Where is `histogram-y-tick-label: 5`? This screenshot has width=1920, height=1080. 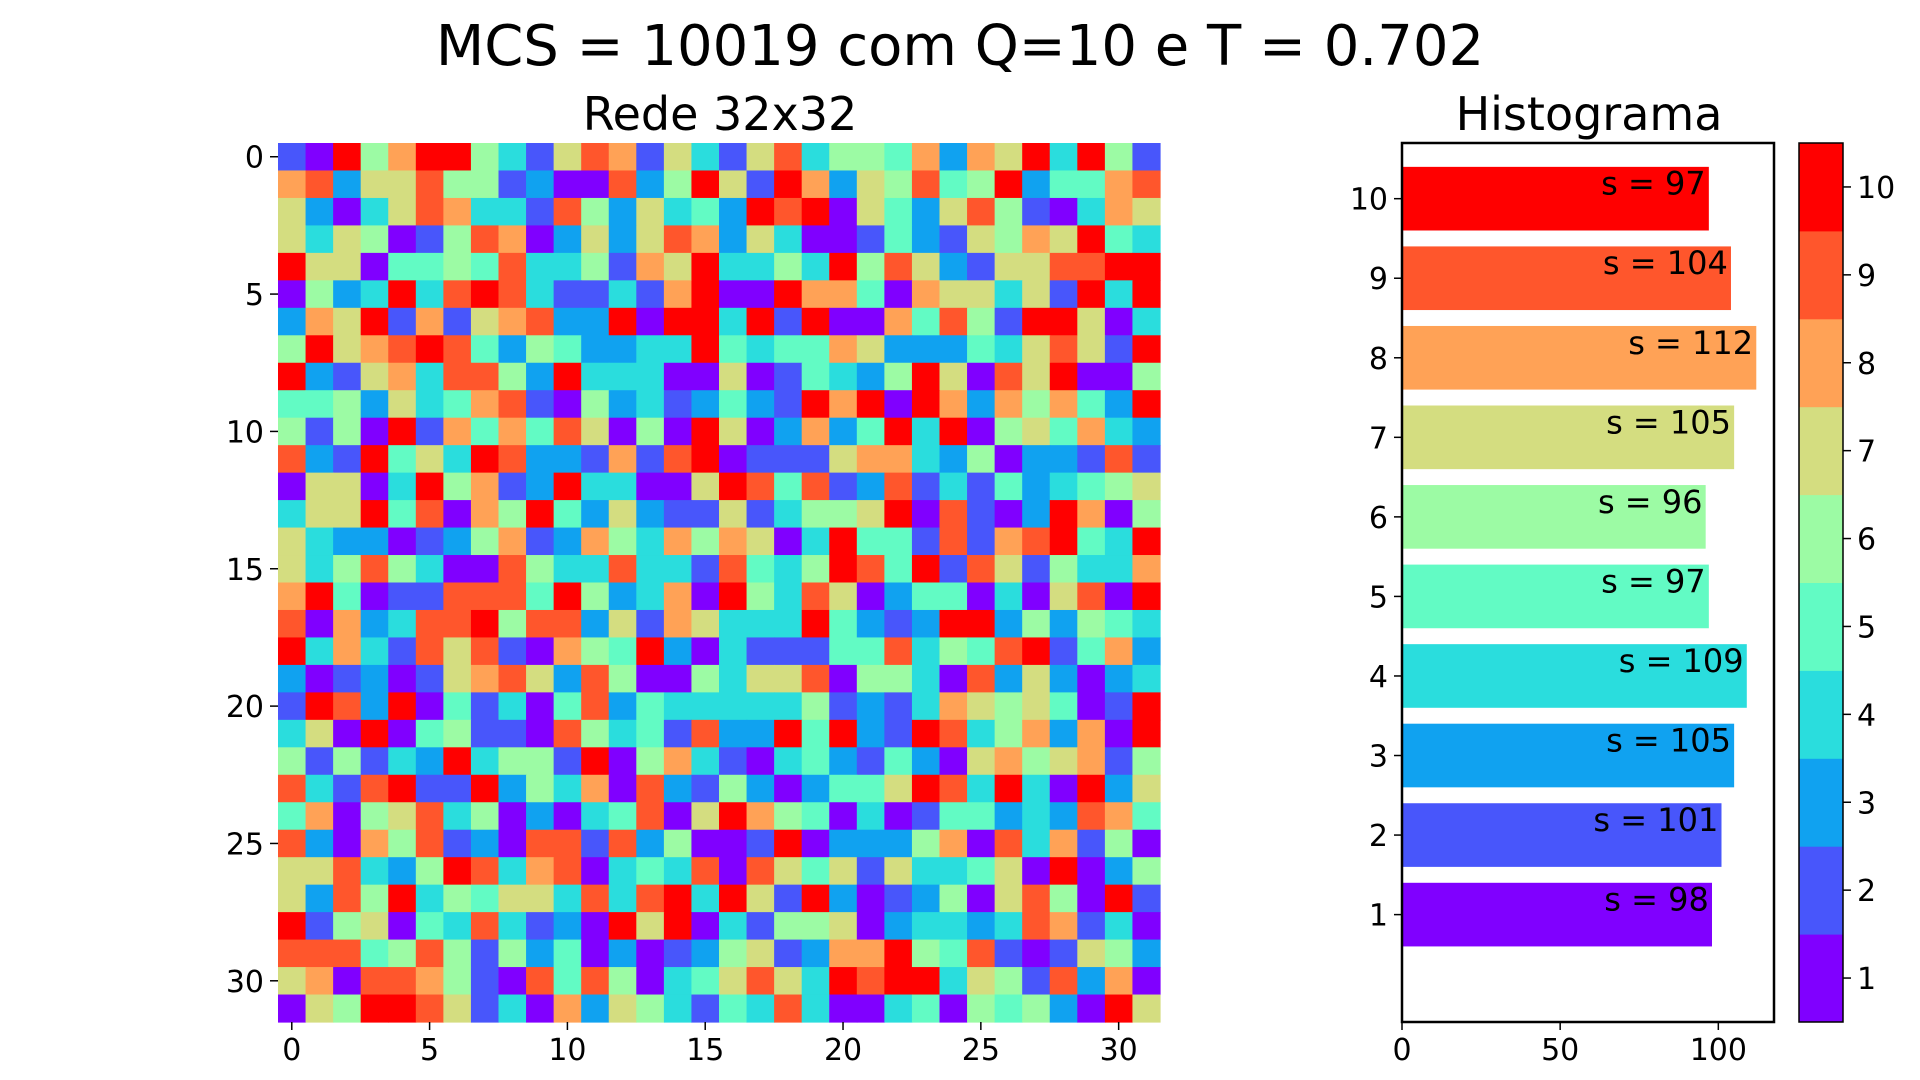
histogram-y-tick-label: 5 is located at coordinates (1378, 597).